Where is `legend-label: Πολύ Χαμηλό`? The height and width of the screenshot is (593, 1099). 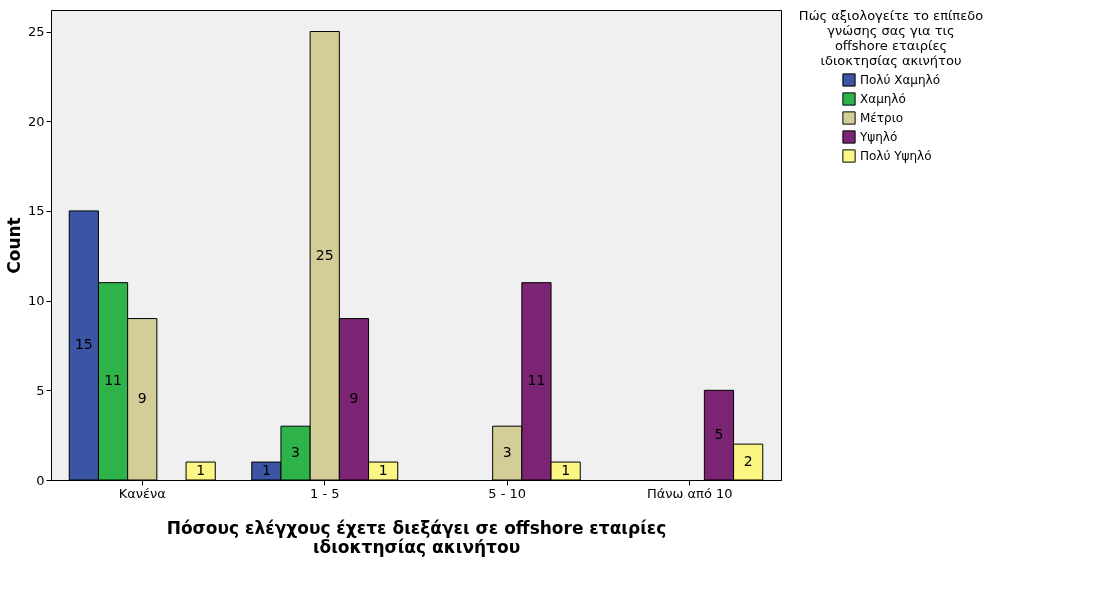
legend-label: Πολύ Χαμηλό is located at coordinates (900, 80).